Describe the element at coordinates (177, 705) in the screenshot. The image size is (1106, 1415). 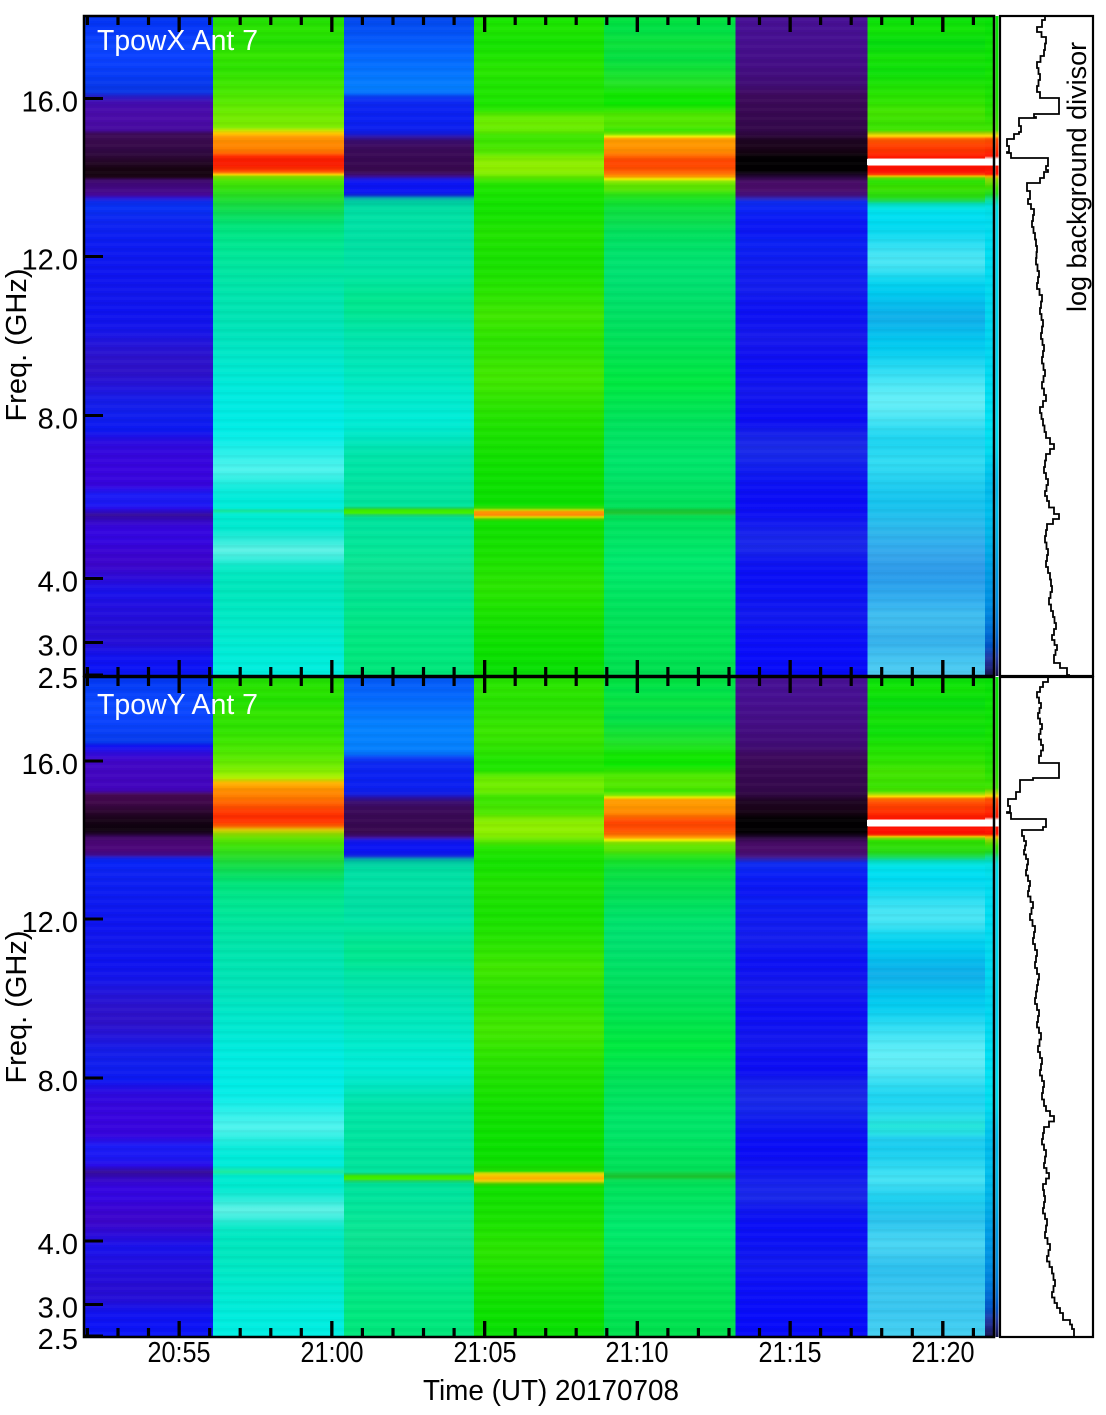
I see `svg-text: TpowY Ant 7` at that location.